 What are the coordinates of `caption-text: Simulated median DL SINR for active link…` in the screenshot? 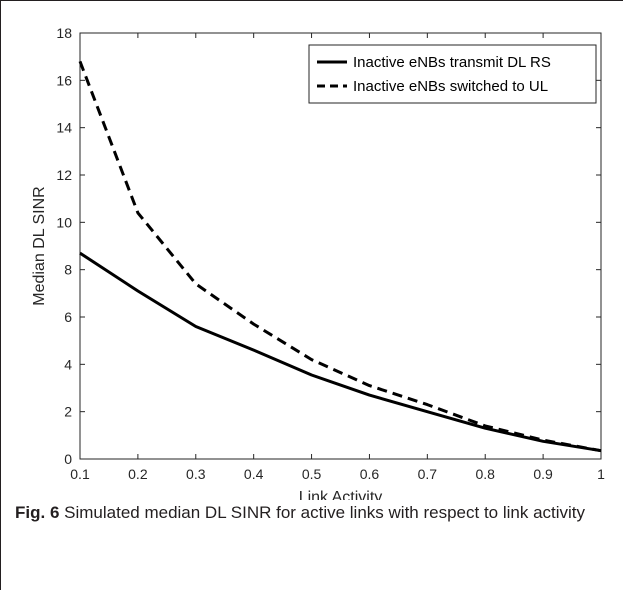 It's located at (322, 512).